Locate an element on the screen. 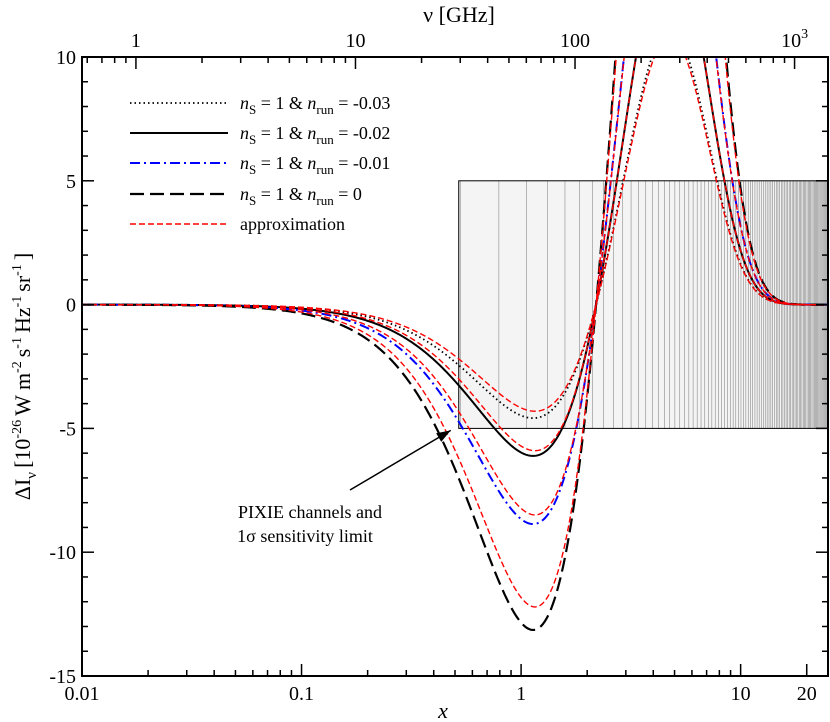  svg-text: ΔIν[10-26W m-2s-1Hz-1sr-1] is located at coordinates (25, 376).